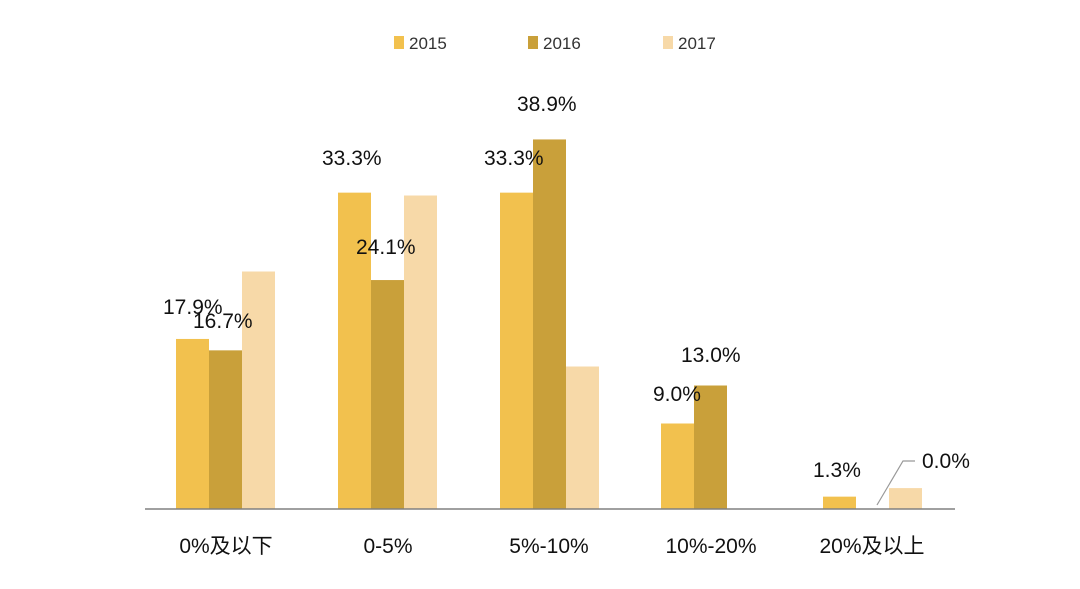  What do you see at coordinates (547, 104) in the screenshot?
I see `data-label-2016-2: 38.9%` at bounding box center [547, 104].